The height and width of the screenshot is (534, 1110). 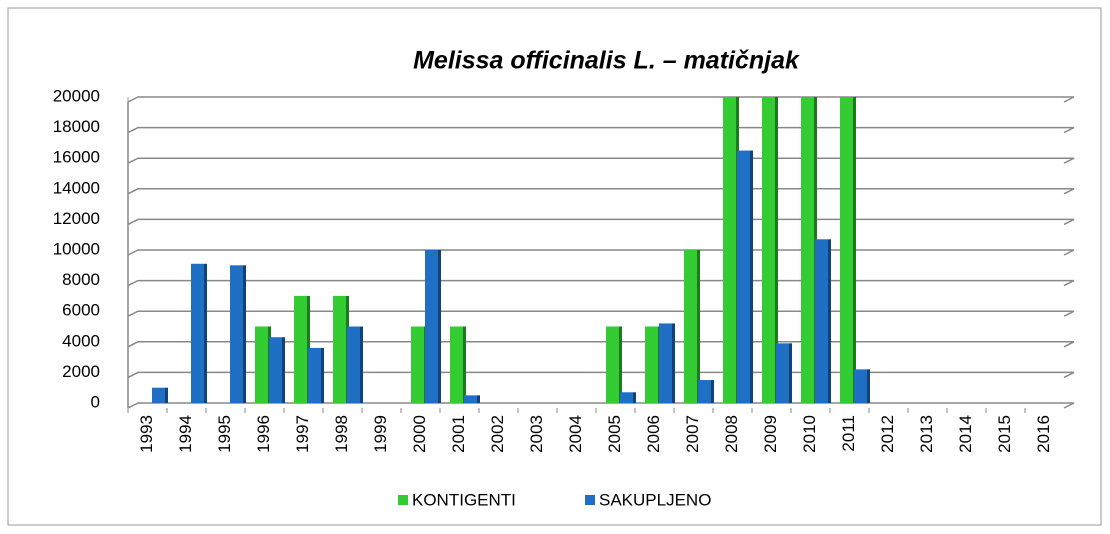 I want to click on chart-title: Melissa officinalis L. – matičnjak, so click(x=606, y=61).